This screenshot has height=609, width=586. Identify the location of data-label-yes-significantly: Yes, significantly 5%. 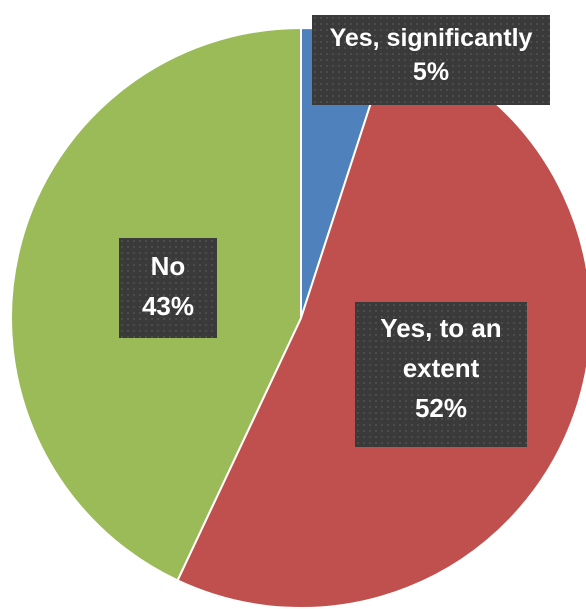
(431, 60).